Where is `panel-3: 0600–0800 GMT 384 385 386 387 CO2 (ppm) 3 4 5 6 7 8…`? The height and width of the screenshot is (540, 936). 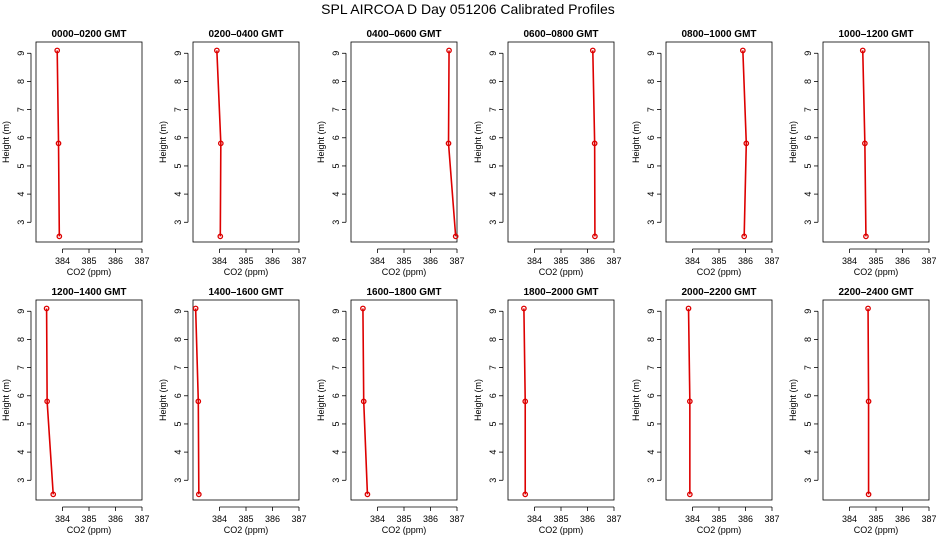 panel-3: 0600–0800 GMT 384 385 386 387 CO2 (ppm) 3 4 5 6 7 8… is located at coordinates (547, 153).